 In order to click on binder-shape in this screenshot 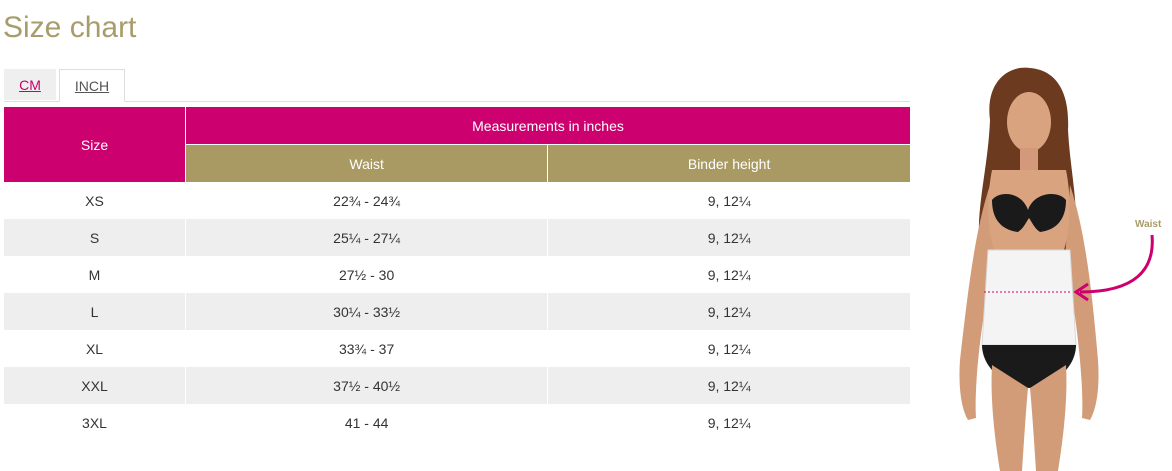, I will do `click(1029, 297)`.